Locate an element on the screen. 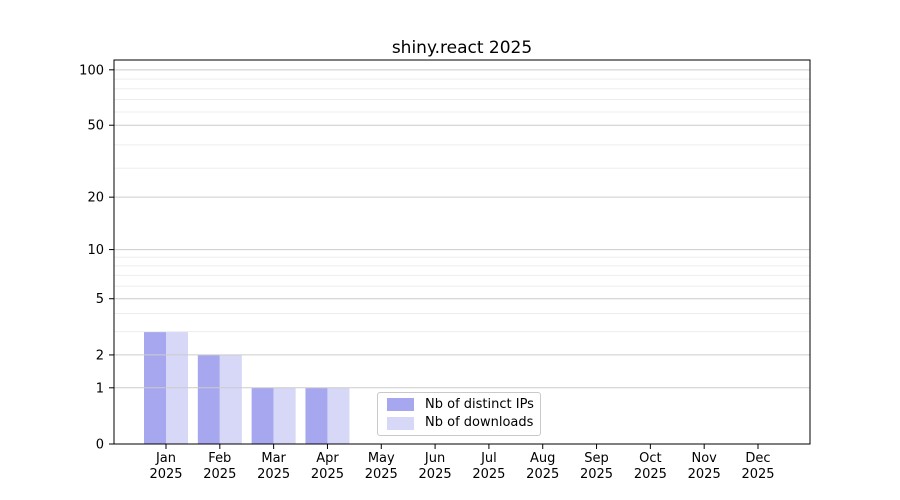  y-tick-label: 5 is located at coordinates (100, 299).